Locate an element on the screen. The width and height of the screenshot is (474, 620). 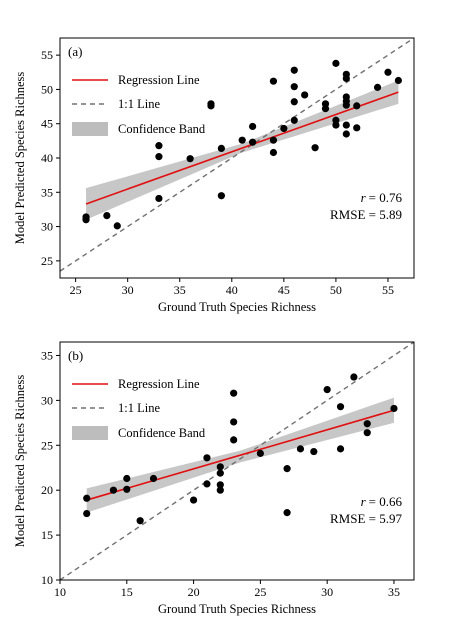
correlation-stat: r = 0.66 is located at coordinates (382, 501).